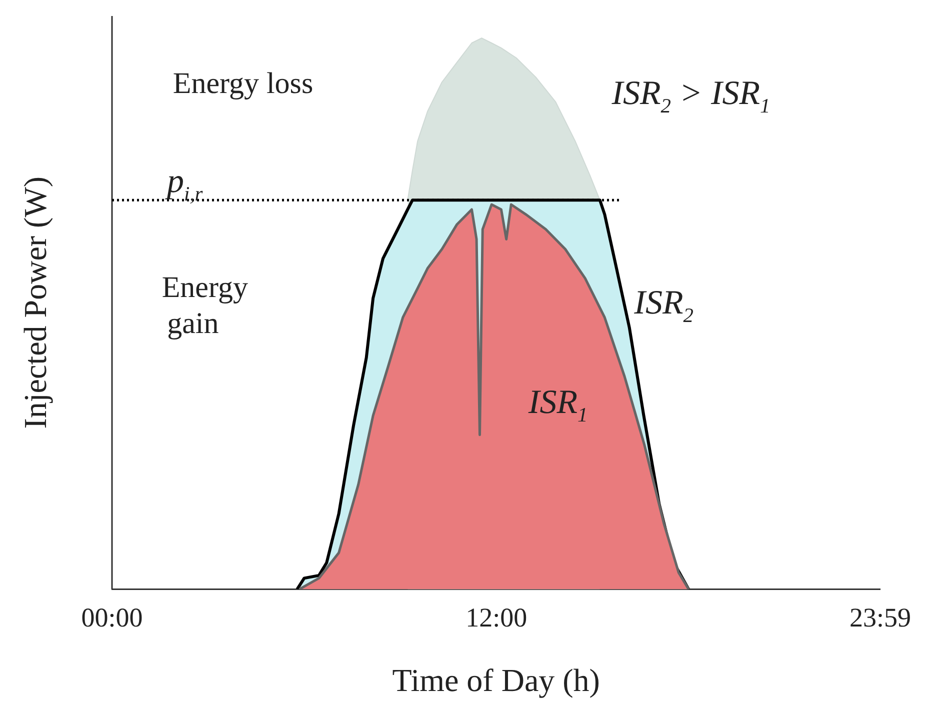 The image size is (933, 718). Describe the element at coordinates (880, 617) in the screenshot. I see `x-tick-label: 23:59` at that location.